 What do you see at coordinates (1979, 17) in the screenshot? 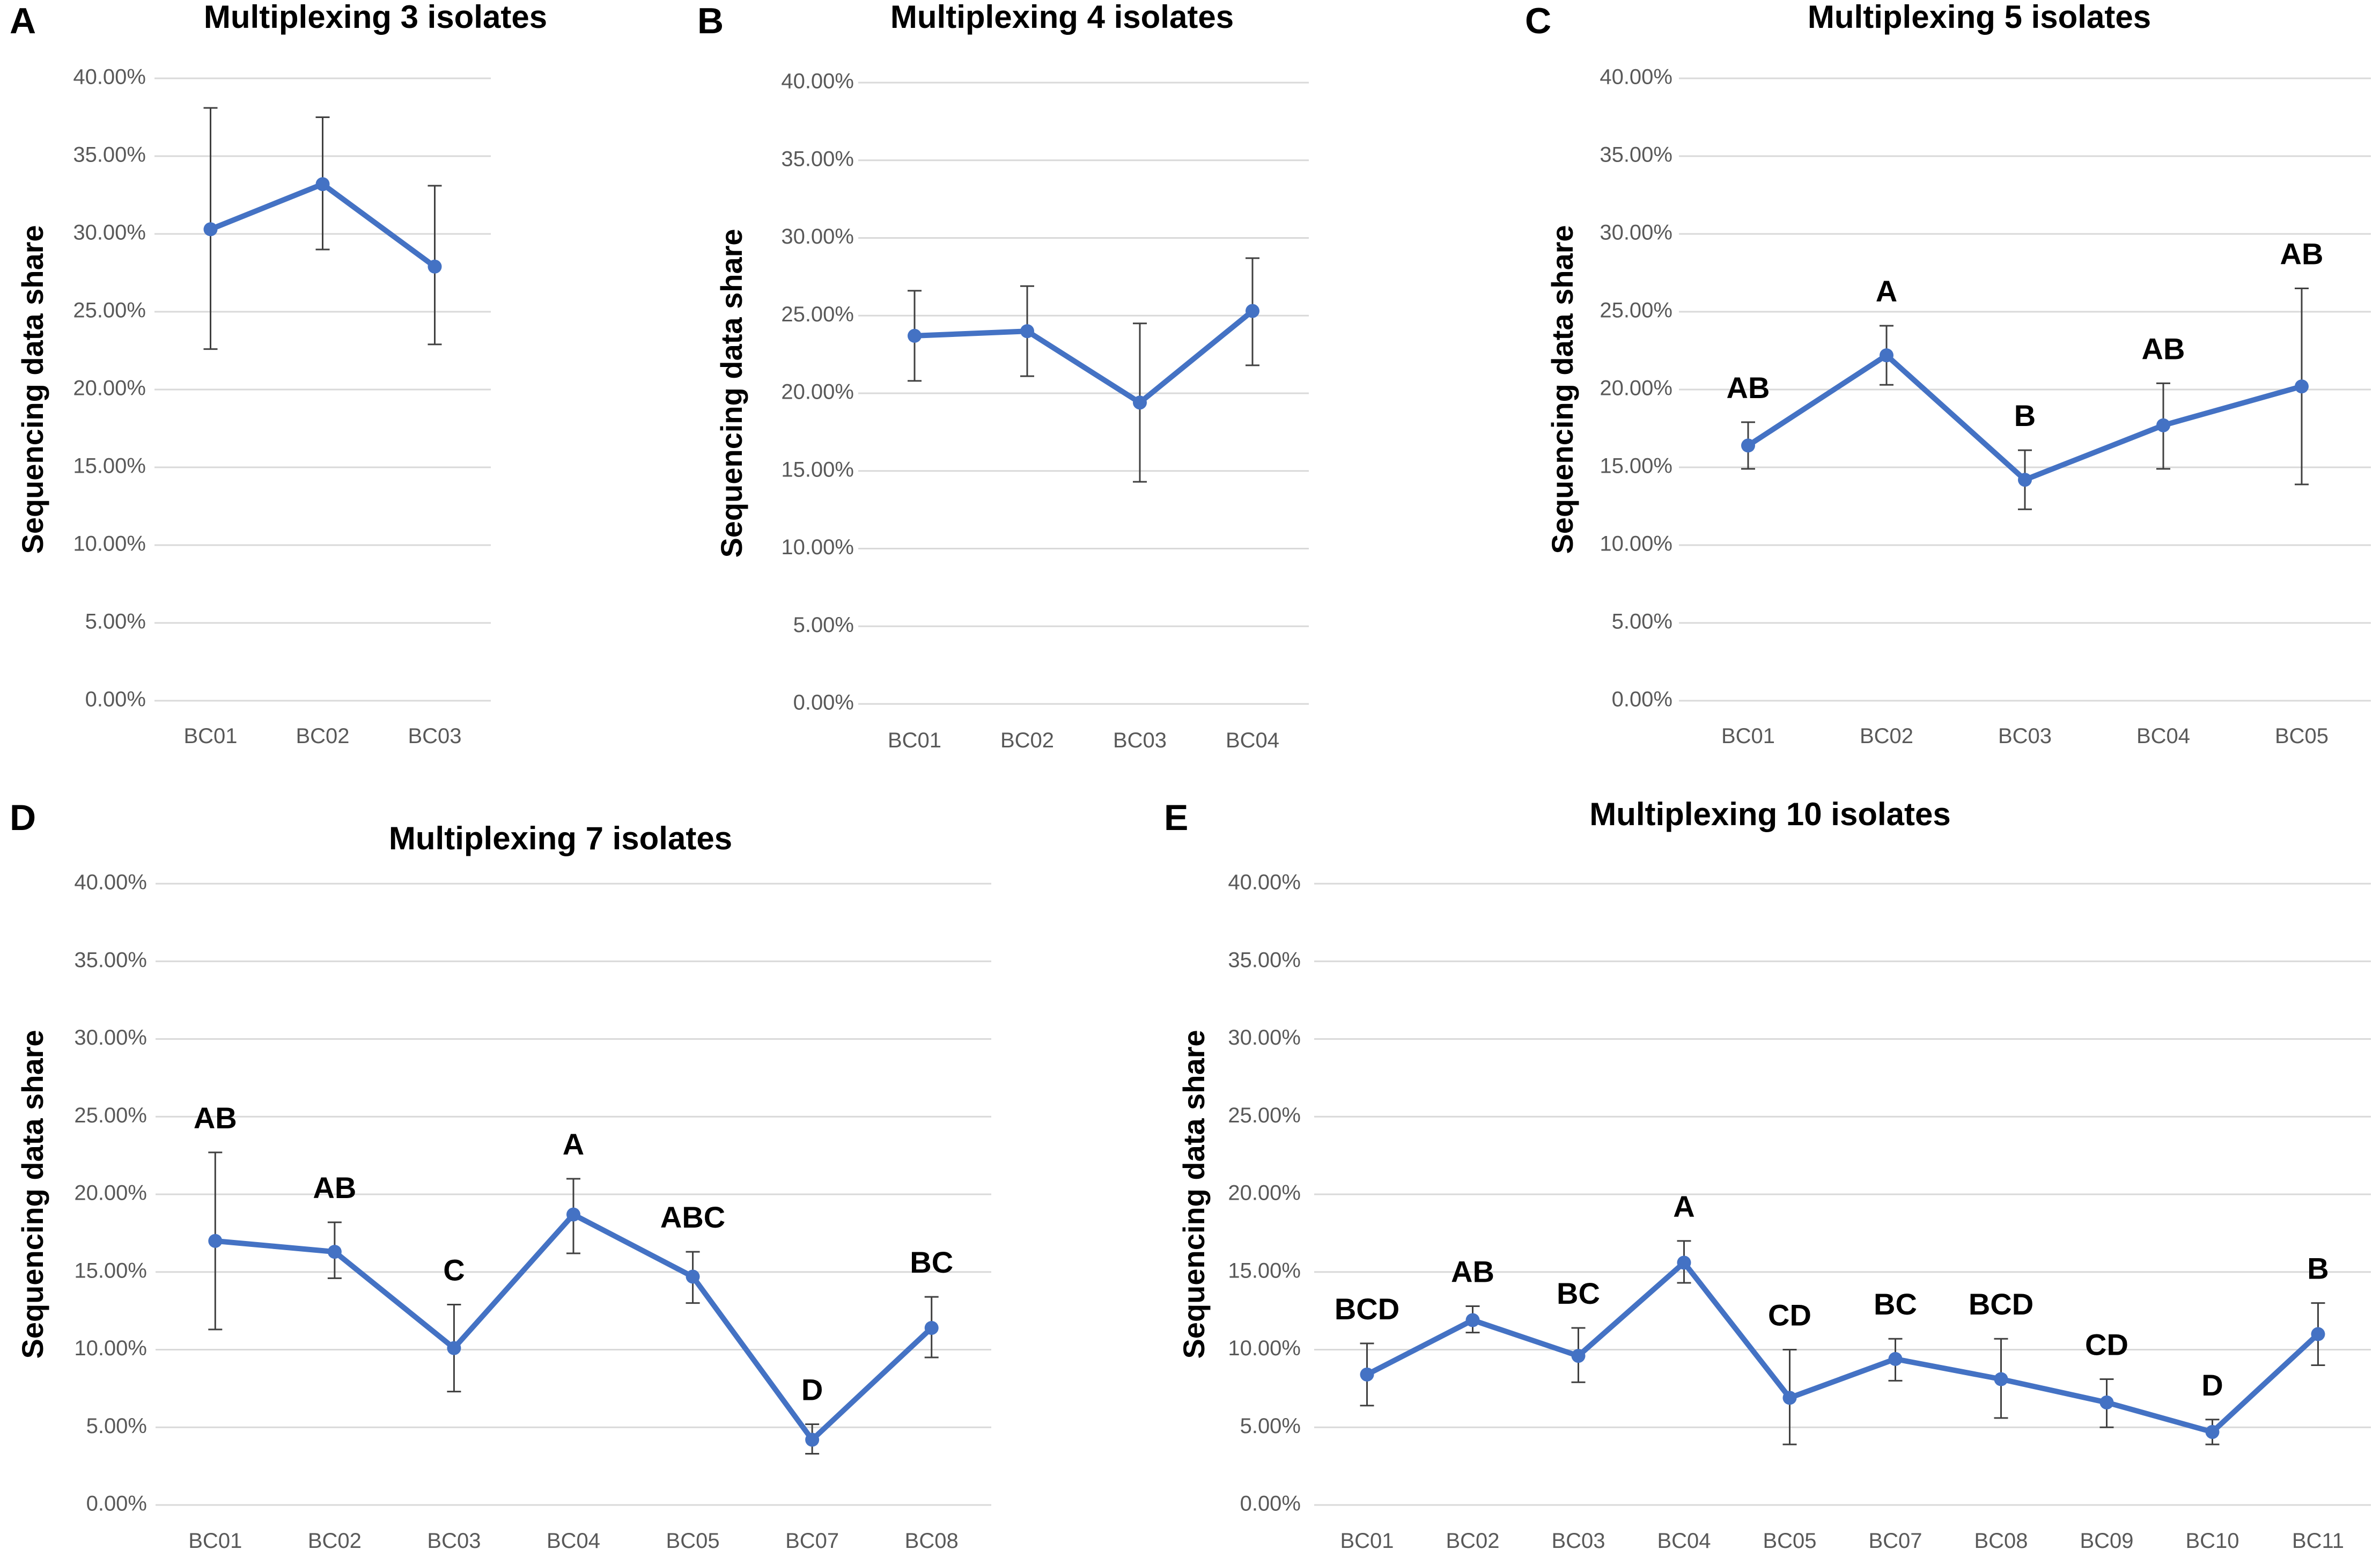
I see `chart-title: Multiplexing 5 isolates` at bounding box center [1979, 17].